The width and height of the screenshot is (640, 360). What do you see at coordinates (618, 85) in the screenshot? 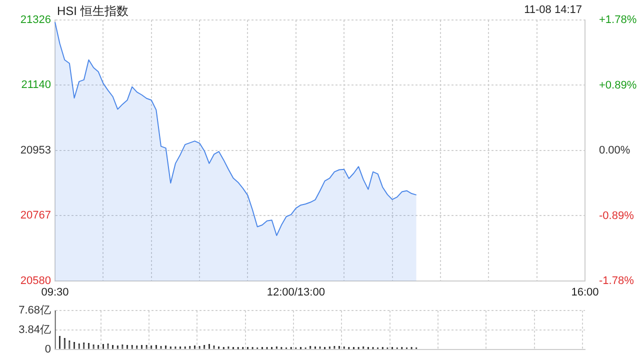
I see `y2-tick-label: +0.89%` at bounding box center [618, 85].